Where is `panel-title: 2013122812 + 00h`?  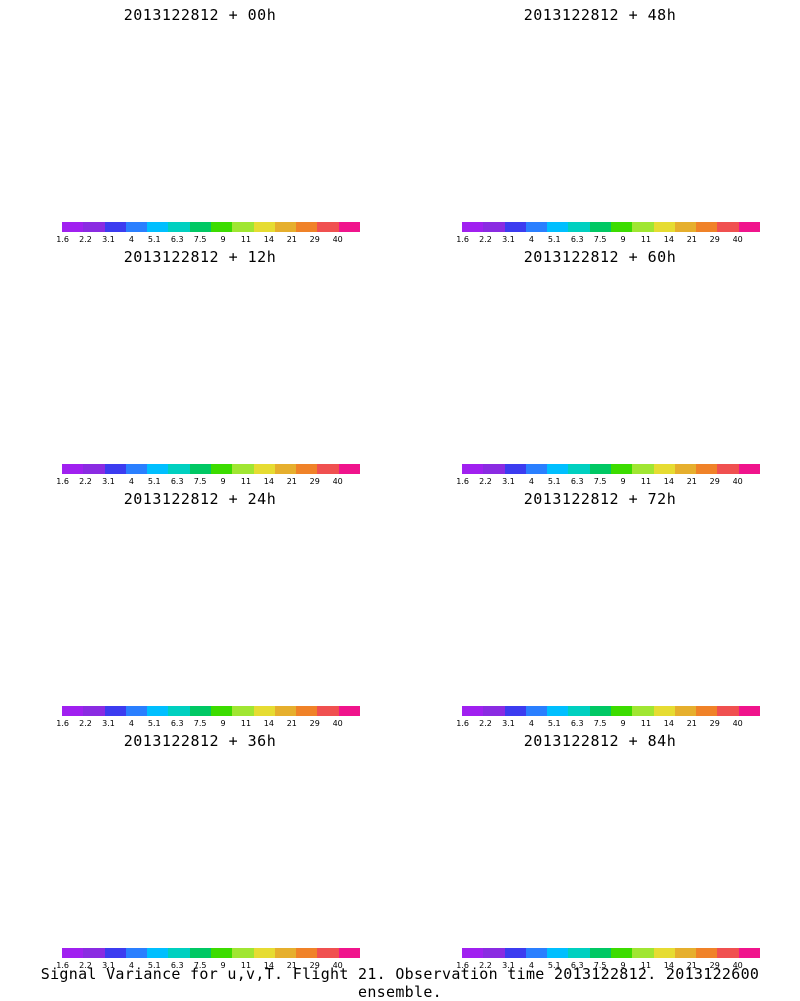
panel-title: 2013122812 + 00h is located at coordinates (200, 15).